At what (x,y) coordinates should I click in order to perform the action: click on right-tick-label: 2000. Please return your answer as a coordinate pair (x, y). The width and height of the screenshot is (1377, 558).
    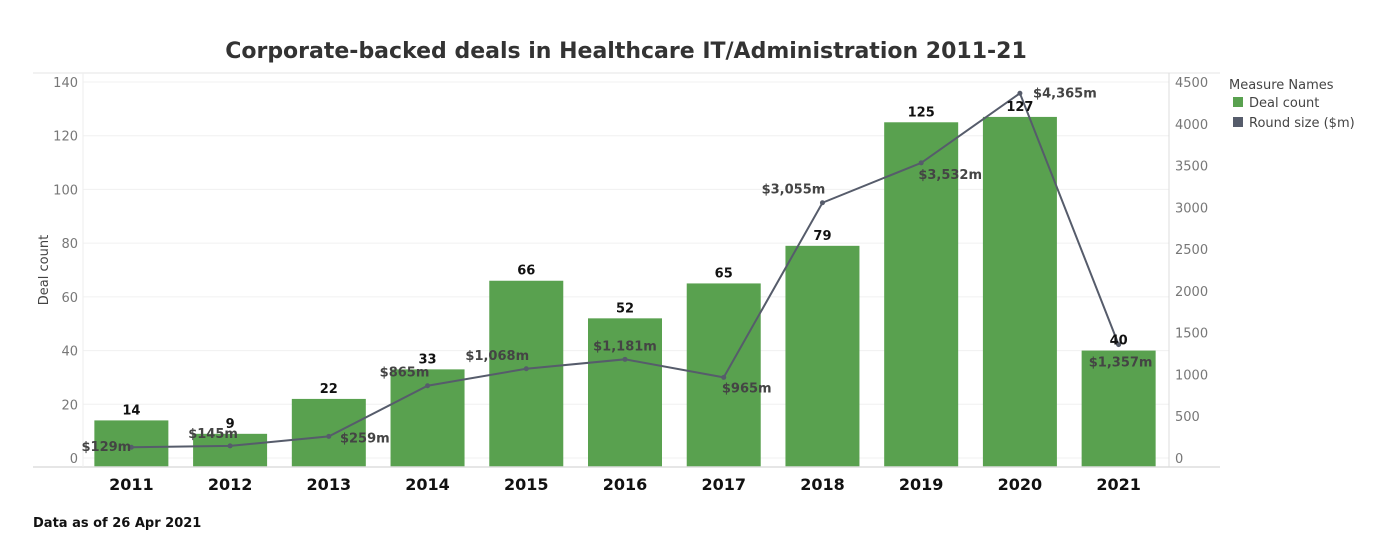
    Looking at the image, I should click on (1191, 292).